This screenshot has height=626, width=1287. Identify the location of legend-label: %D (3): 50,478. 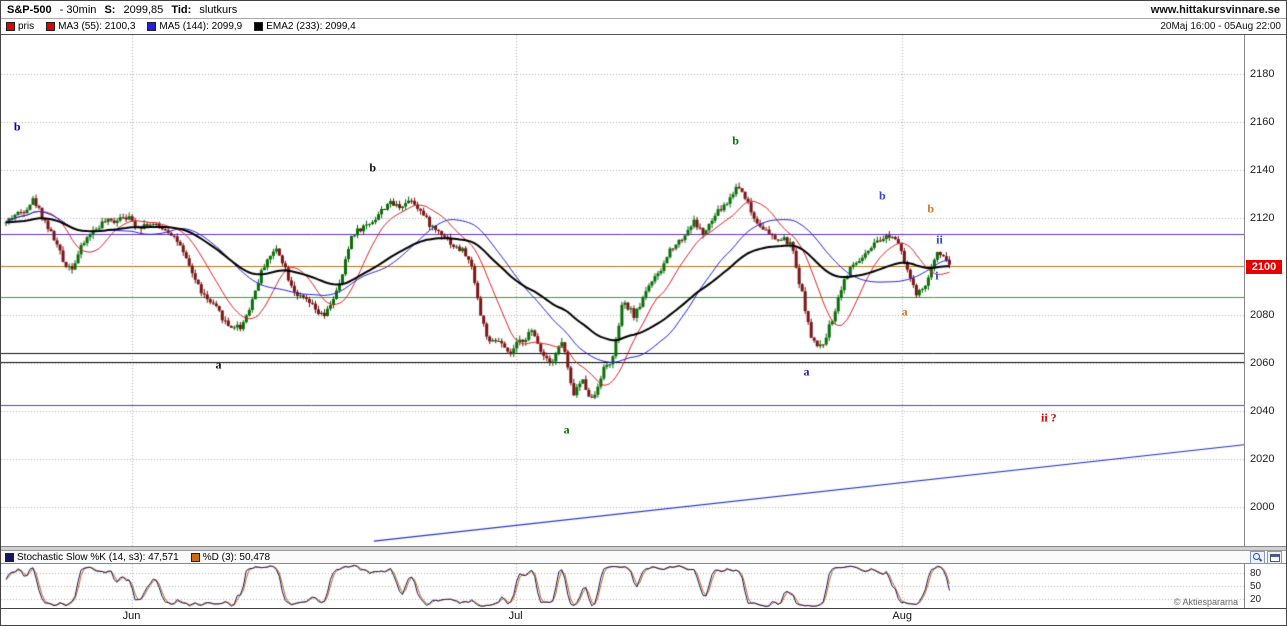
(236, 557).